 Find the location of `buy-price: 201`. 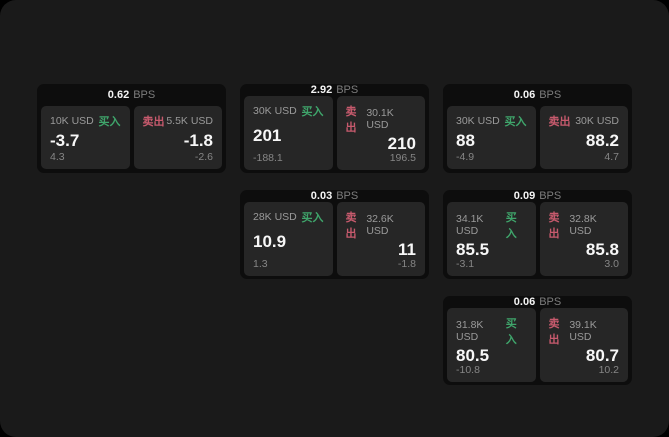

buy-price: 201 is located at coordinates (267, 135).